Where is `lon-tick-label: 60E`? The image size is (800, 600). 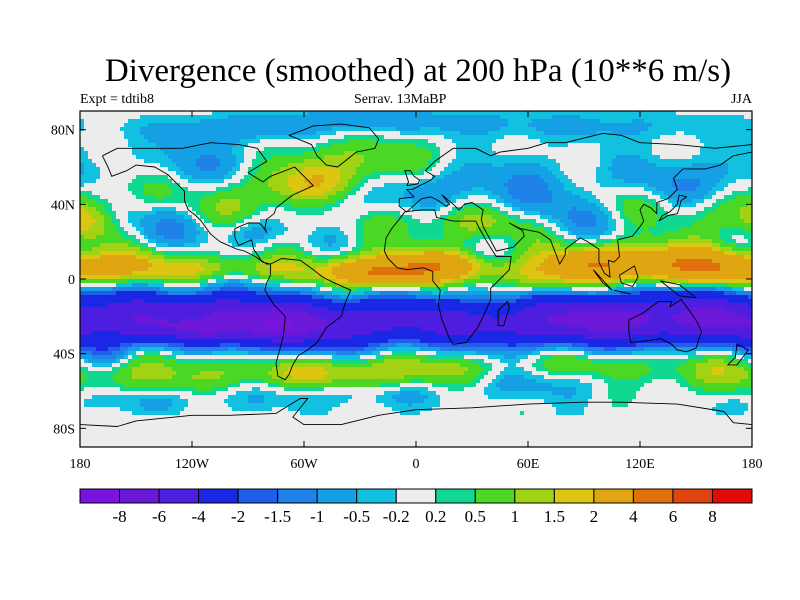
lon-tick-label: 60E is located at coordinates (528, 464).